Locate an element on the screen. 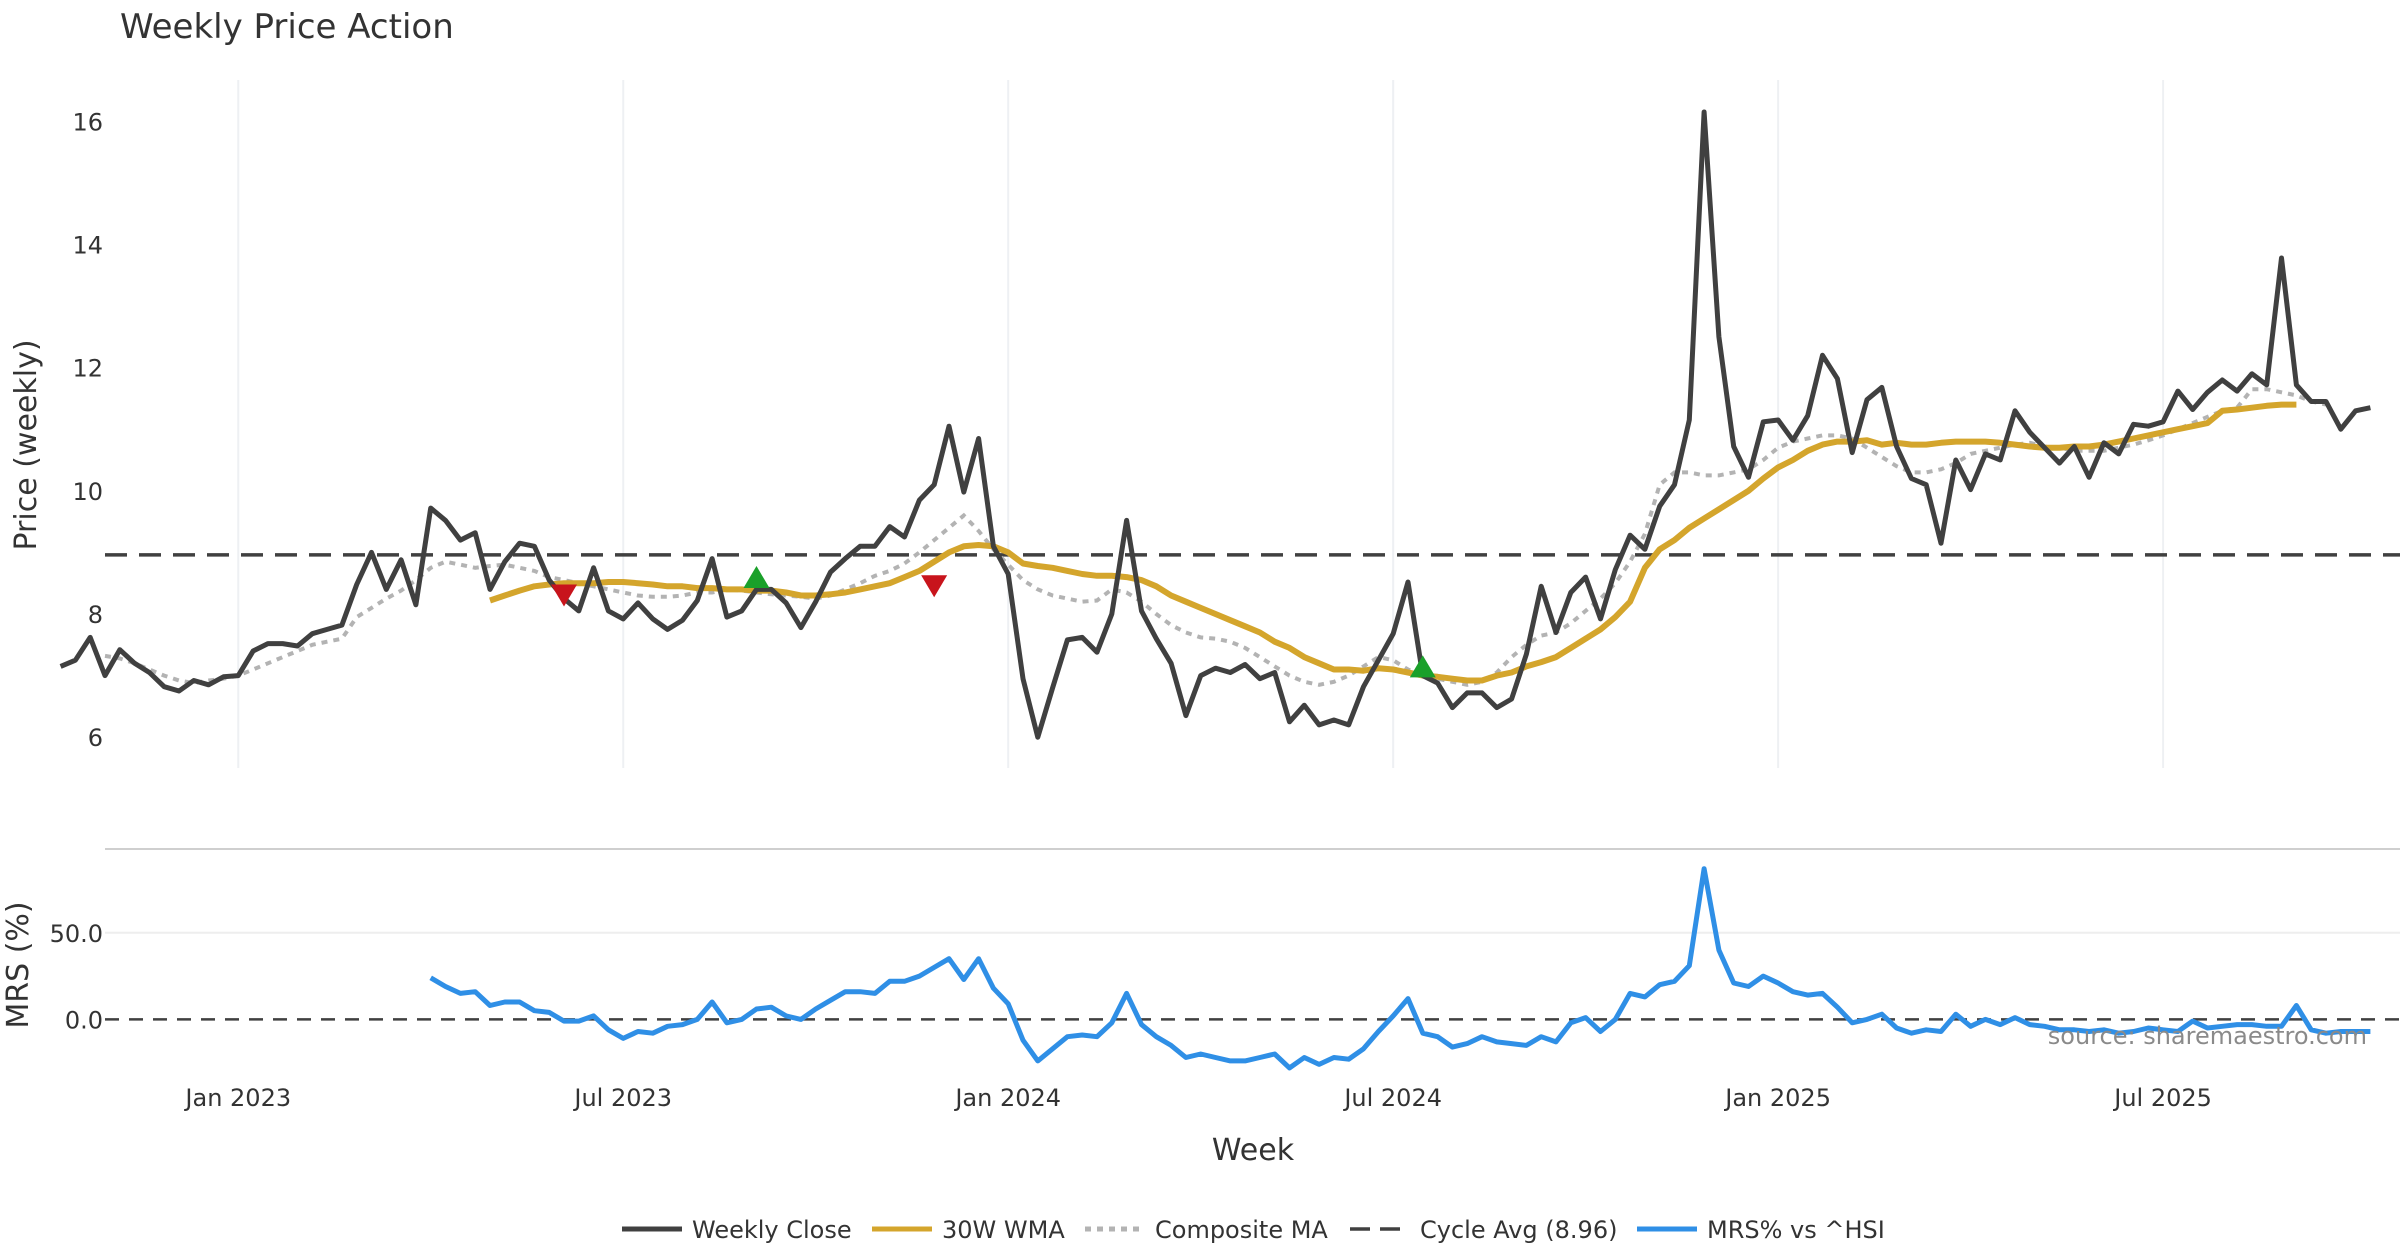  source-note: source: sharemaestro.com is located at coordinates (2207, 1036).